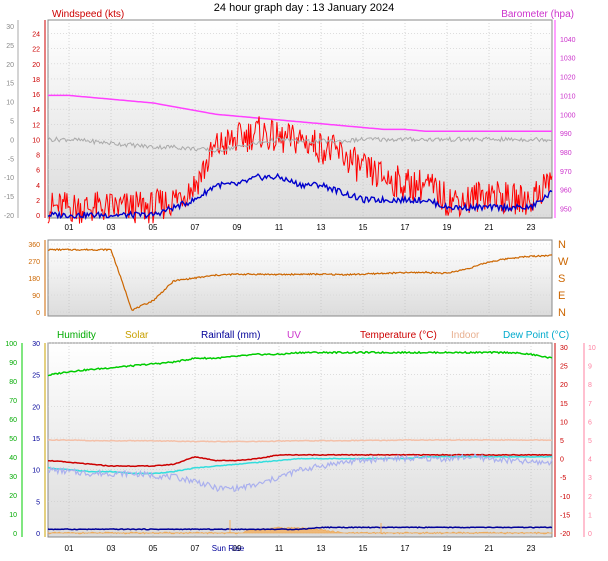  What do you see at coordinates (137, 335) in the screenshot?
I see `legend-entry: Solar` at bounding box center [137, 335].